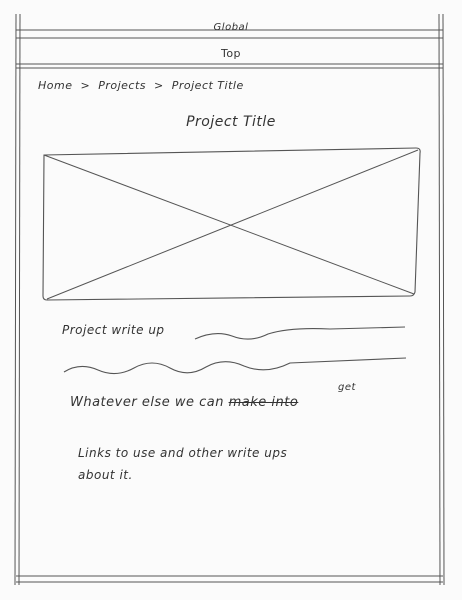 This screenshot has height=600, width=462. Describe the element at coordinates (231, 53) in the screenshot. I see `top-nav-label: Top` at that location.